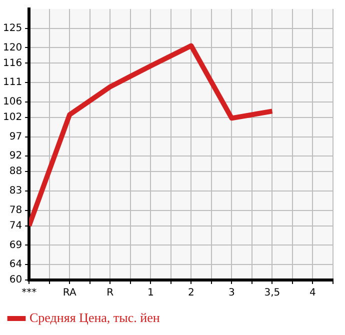  I want to click on y-tick-label: 120, so click(12, 48).